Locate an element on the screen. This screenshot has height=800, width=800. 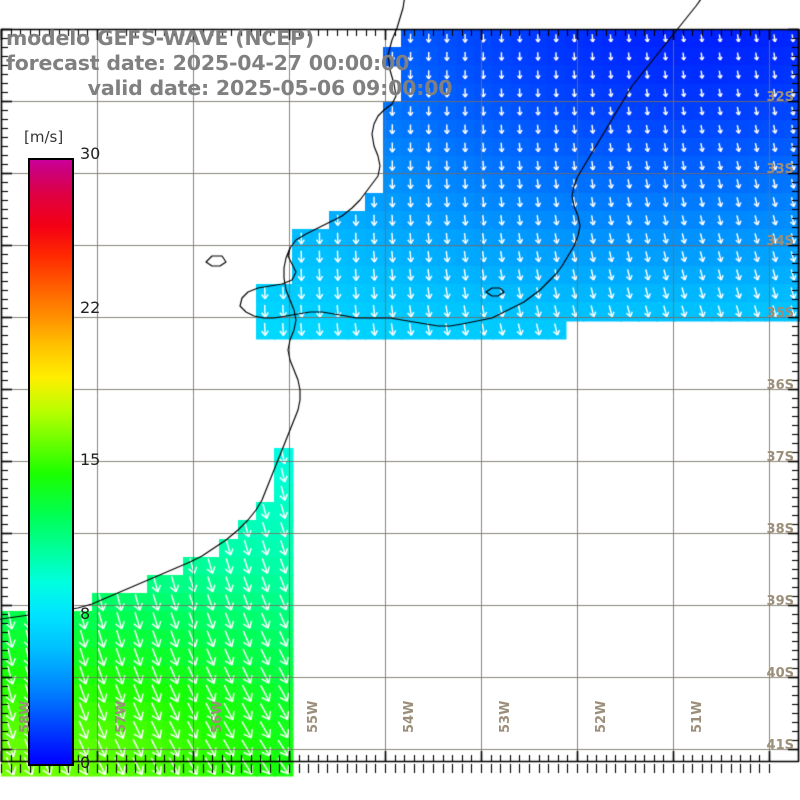
colorbar-tick-30: 30 is located at coordinates (90, 153).